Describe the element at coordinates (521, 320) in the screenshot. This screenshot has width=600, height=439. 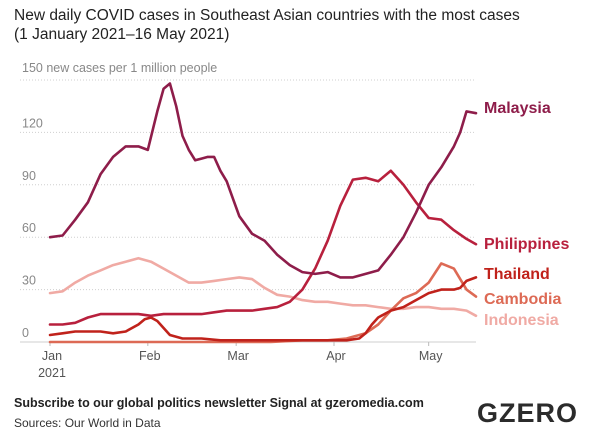
I see `series-label-indonesia: Indonesia` at that location.